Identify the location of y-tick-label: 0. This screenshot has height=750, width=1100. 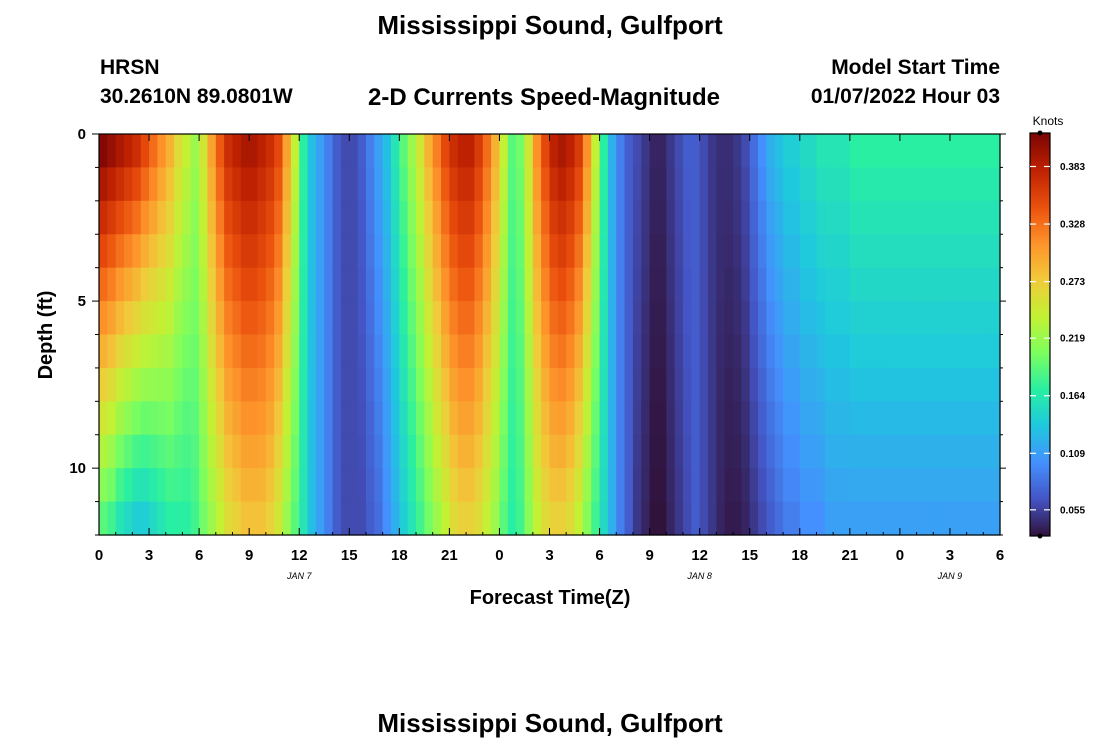
(82, 134).